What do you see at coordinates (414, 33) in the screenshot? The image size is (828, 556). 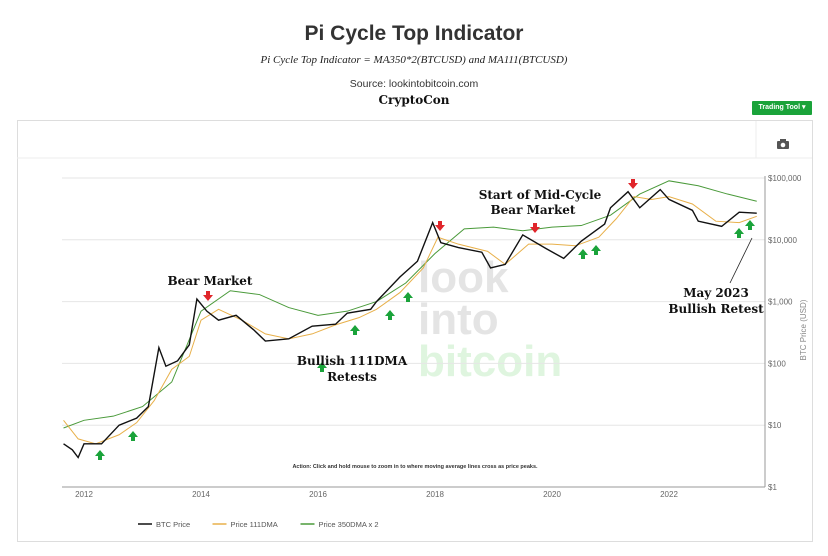 I see `page-title: Pi Cycle Top Indicator` at bounding box center [414, 33].